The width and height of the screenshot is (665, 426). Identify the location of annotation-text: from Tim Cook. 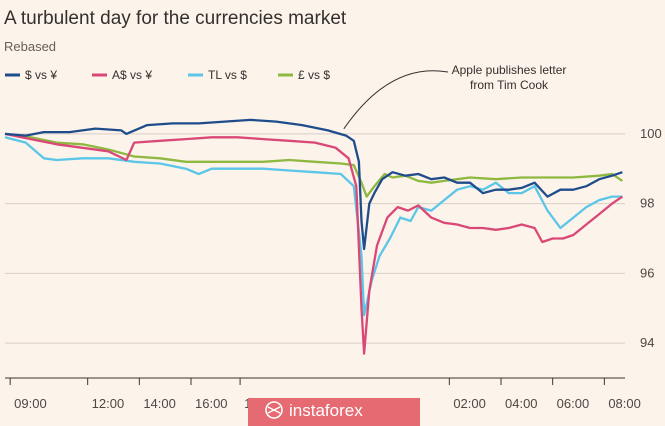
(509, 85).